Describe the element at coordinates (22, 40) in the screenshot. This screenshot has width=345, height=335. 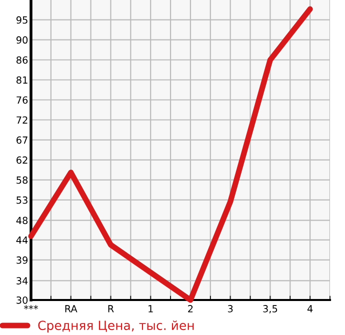
I see `y-tick-label: 90` at that location.